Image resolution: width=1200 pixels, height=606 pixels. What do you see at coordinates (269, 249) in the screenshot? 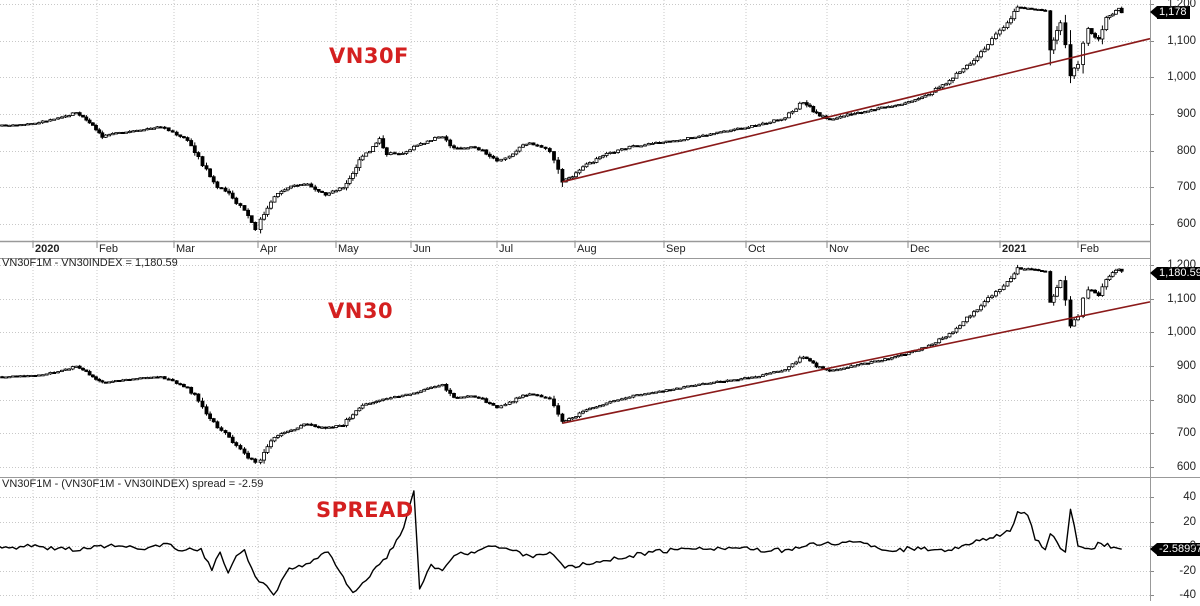
I see `month-label: Apr` at bounding box center [269, 249].